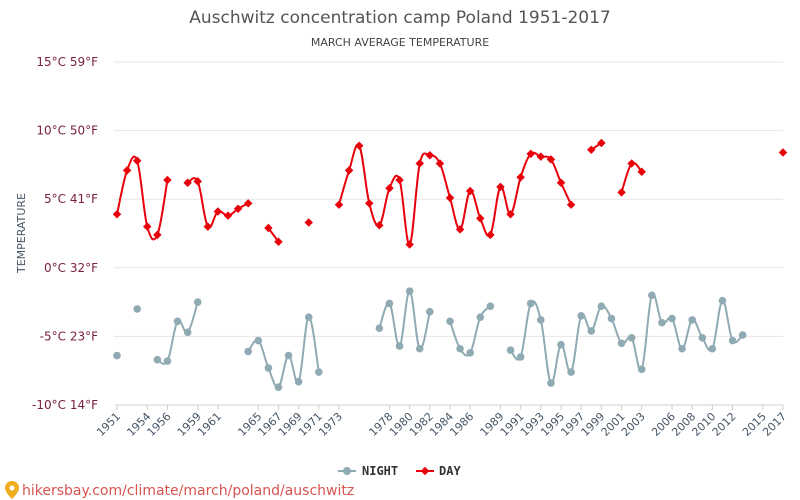 The height and width of the screenshot is (500, 800). What do you see at coordinates (71, 199) in the screenshot?
I see `y-tick-label: 5°C 41°F` at bounding box center [71, 199].